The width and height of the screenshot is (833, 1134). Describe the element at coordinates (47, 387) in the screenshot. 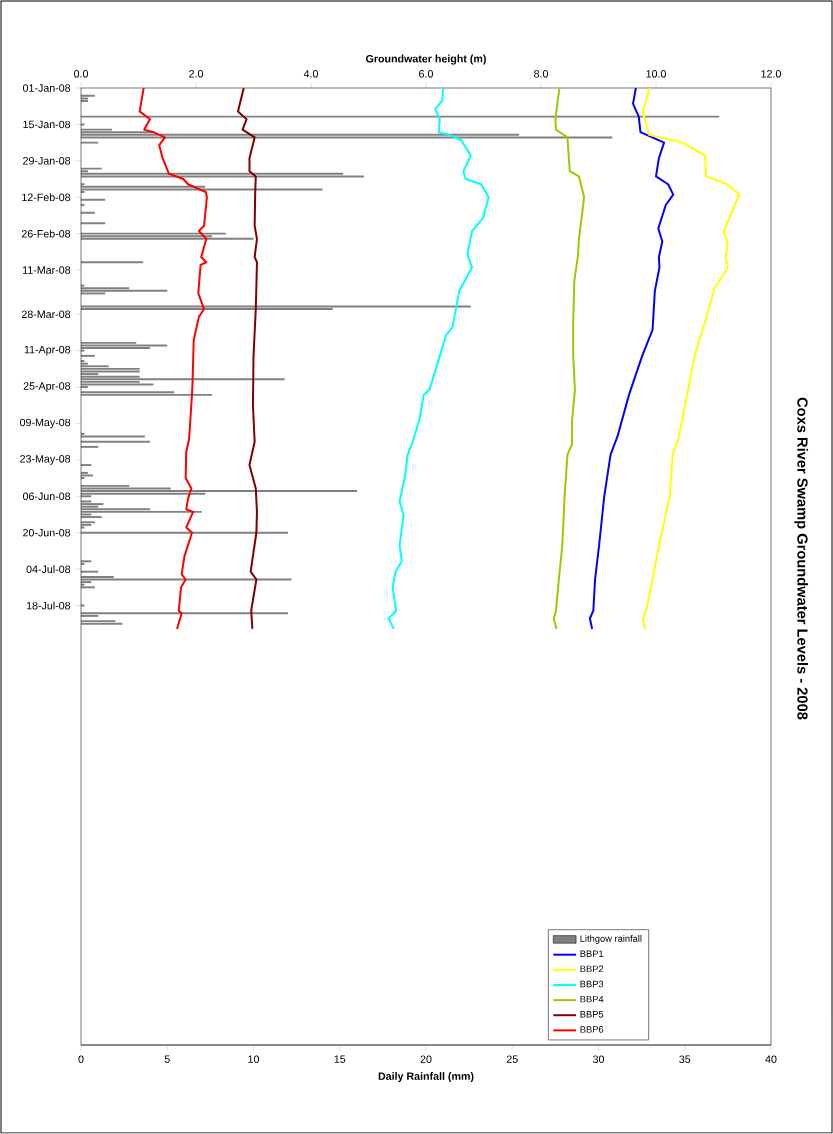

I see `y-tick-label: 25-Apr-08` at that location.